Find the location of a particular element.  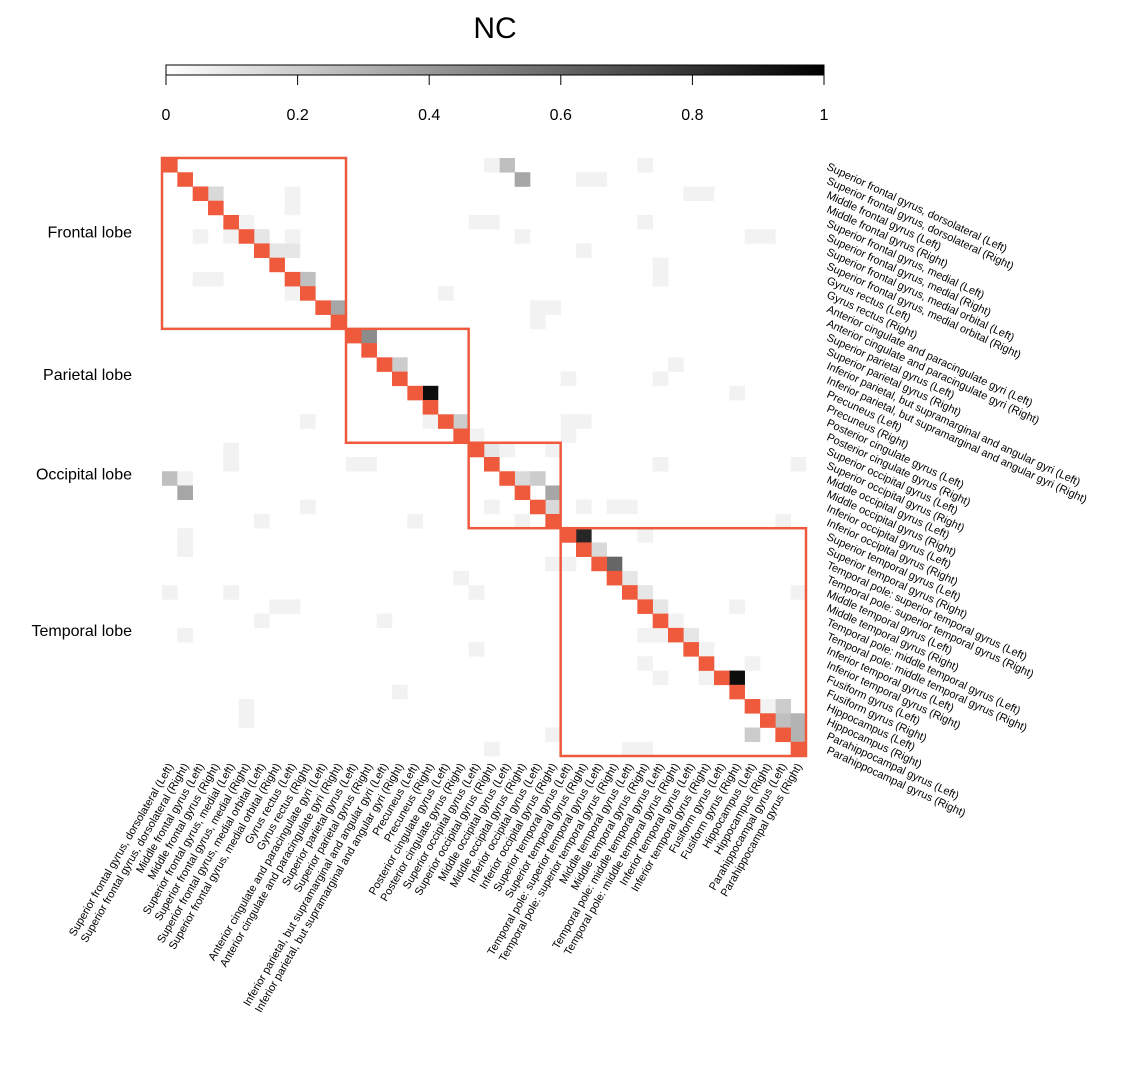

colorbar-ticks: 0 0.2 0.4 0.6 0.8 1 is located at coordinates (495, 99).